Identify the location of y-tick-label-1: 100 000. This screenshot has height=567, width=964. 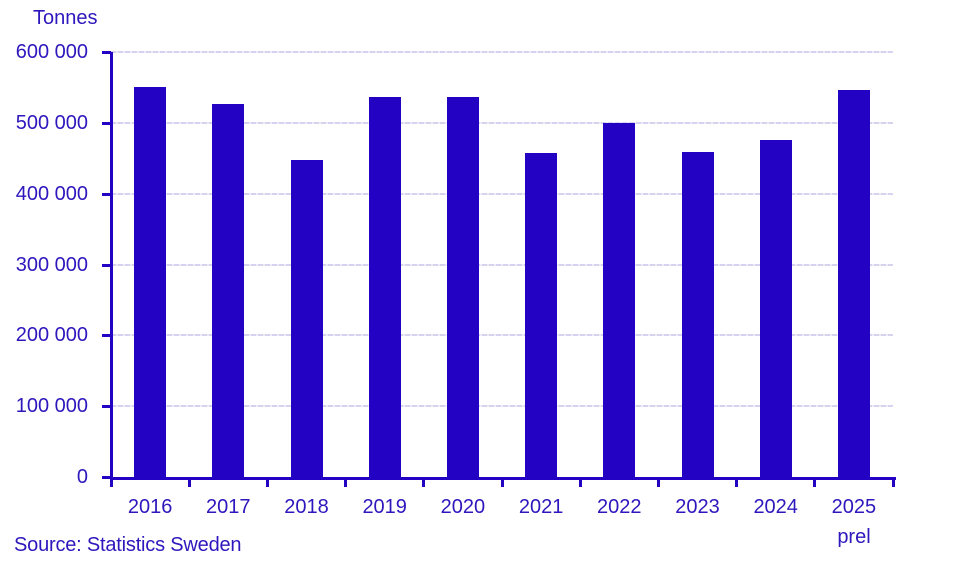
(51, 406).